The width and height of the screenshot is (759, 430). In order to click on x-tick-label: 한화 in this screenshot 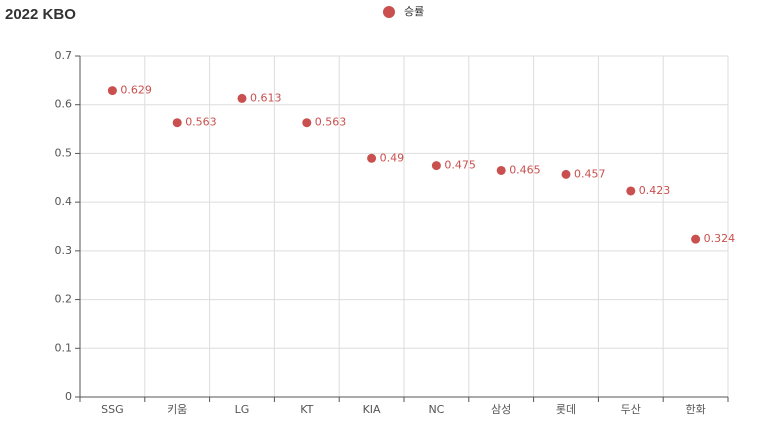, I will do `click(695, 409)`.